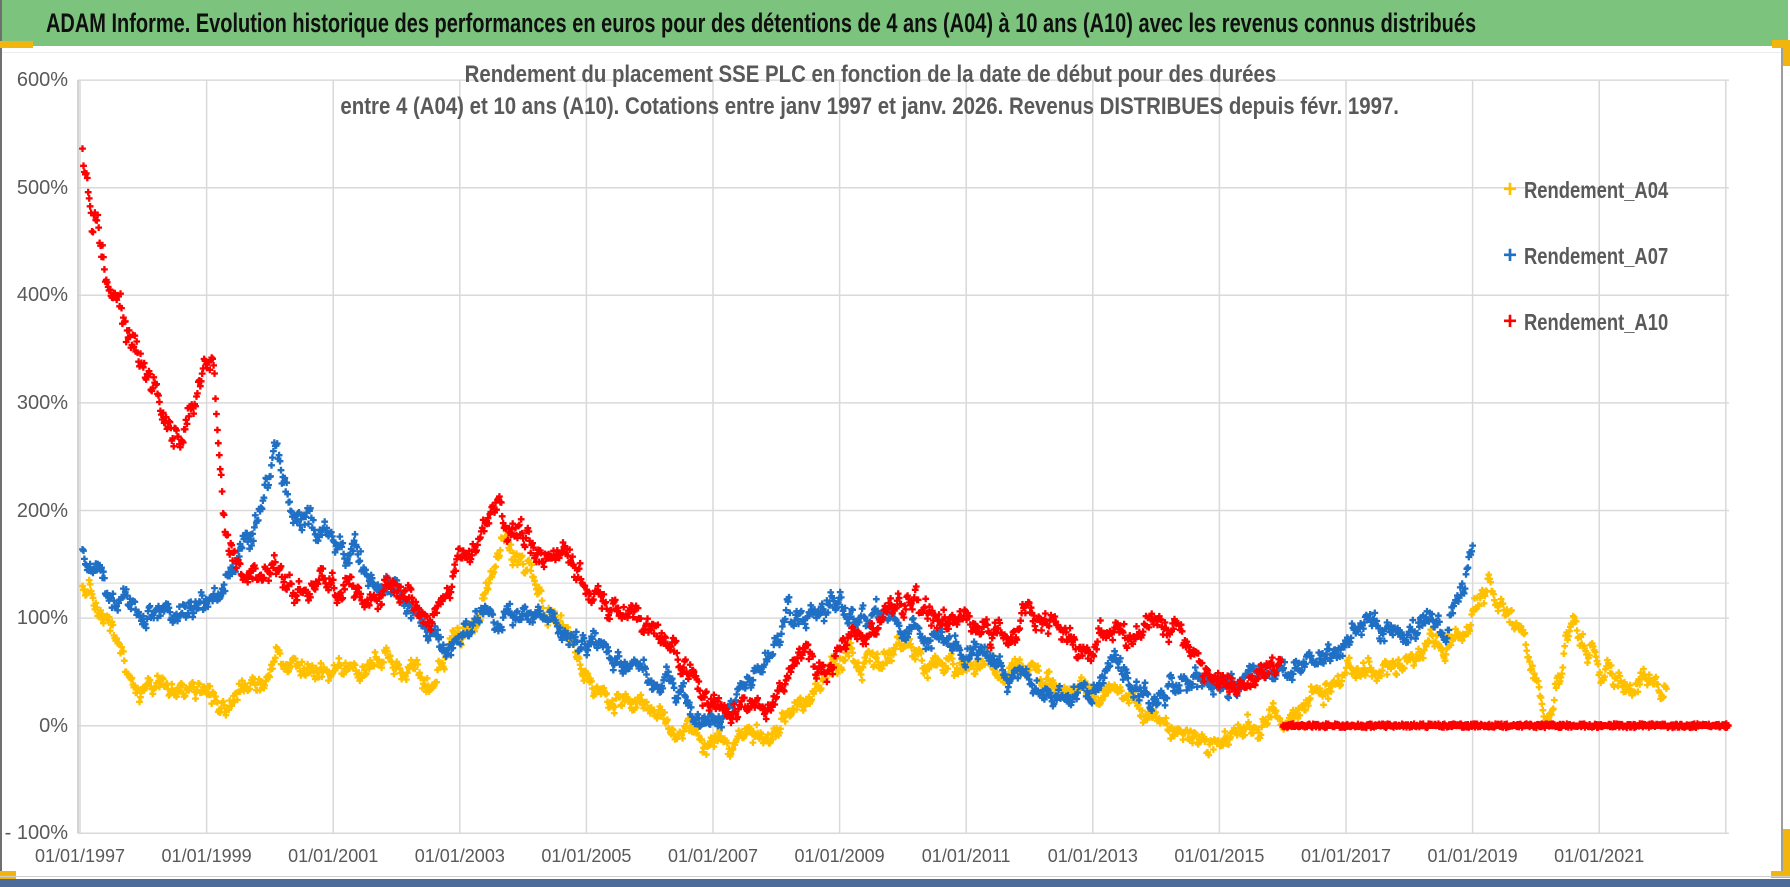 This screenshot has width=1790, height=887. What do you see at coordinates (16, 44) in the screenshot?
I see `gold-corner-top-left` at bounding box center [16, 44].